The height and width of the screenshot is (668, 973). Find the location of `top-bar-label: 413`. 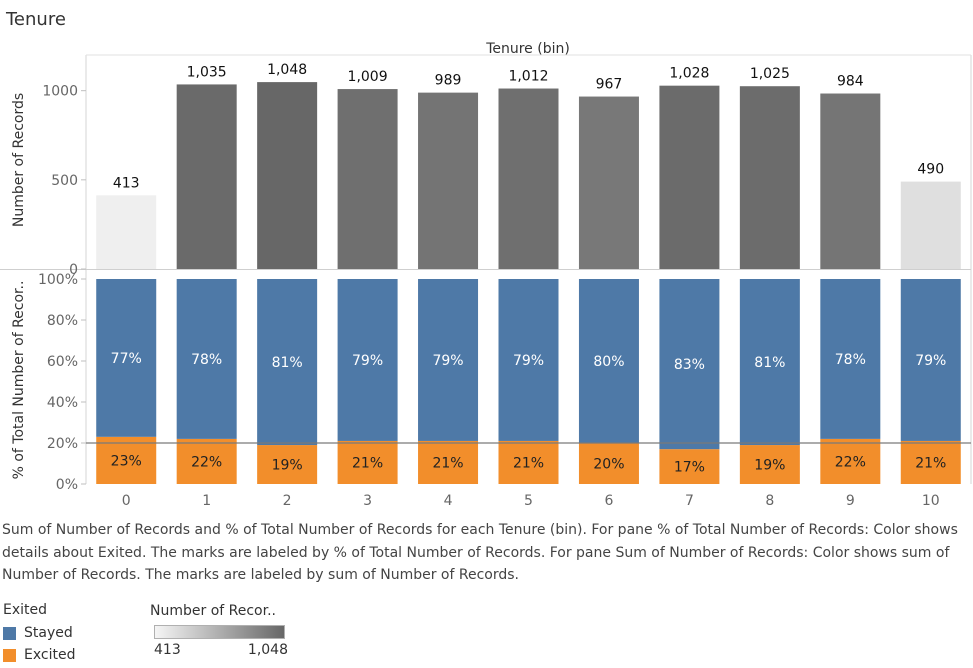

top-bar-label: 413 is located at coordinates (126, 183).